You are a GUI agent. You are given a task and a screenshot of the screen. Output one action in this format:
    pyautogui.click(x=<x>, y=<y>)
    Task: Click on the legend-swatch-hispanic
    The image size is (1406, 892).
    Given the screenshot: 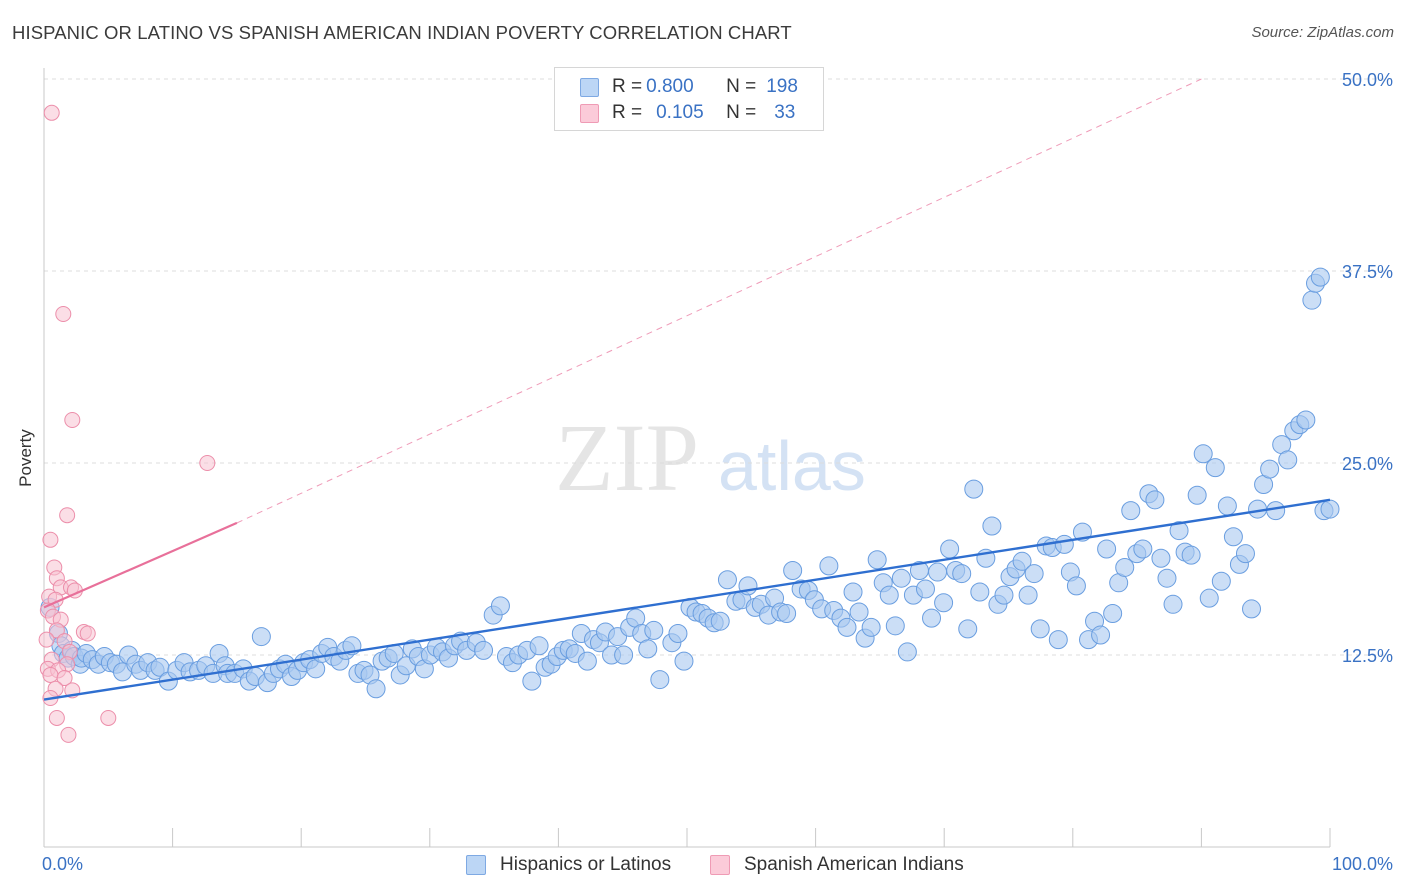 What is the action you would take?
    pyautogui.click(x=589, y=87)
    